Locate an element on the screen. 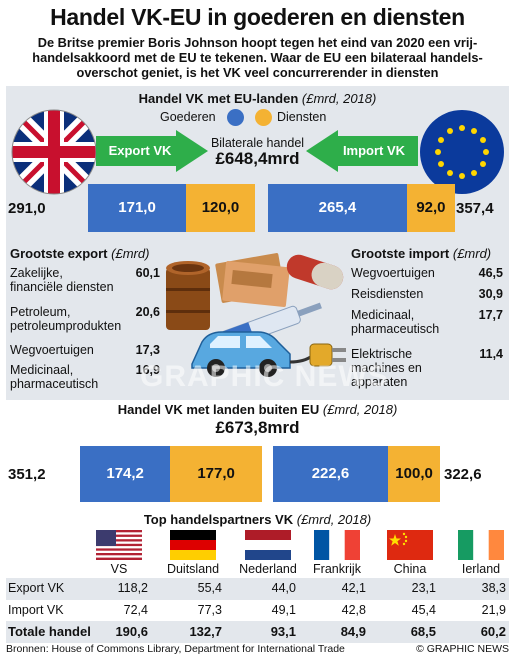 This screenshot has width=515, height=663. list-item-label: Medicinaal, is located at coordinates (42, 370).